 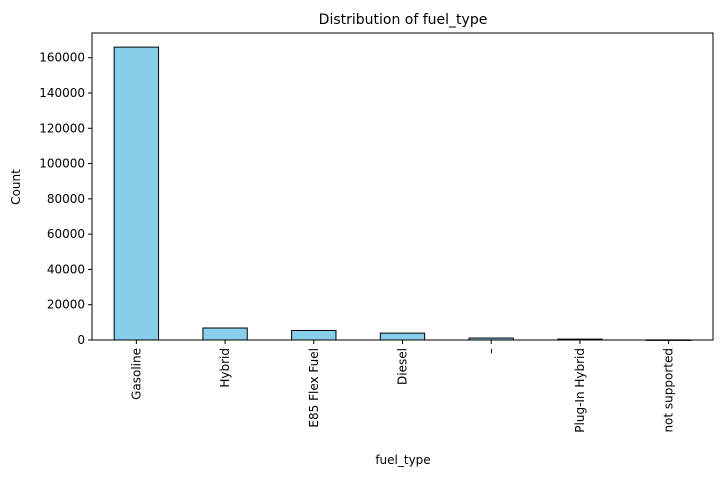 What do you see at coordinates (62, 58) in the screenshot?
I see `y-tick-label: 160000` at bounding box center [62, 58].